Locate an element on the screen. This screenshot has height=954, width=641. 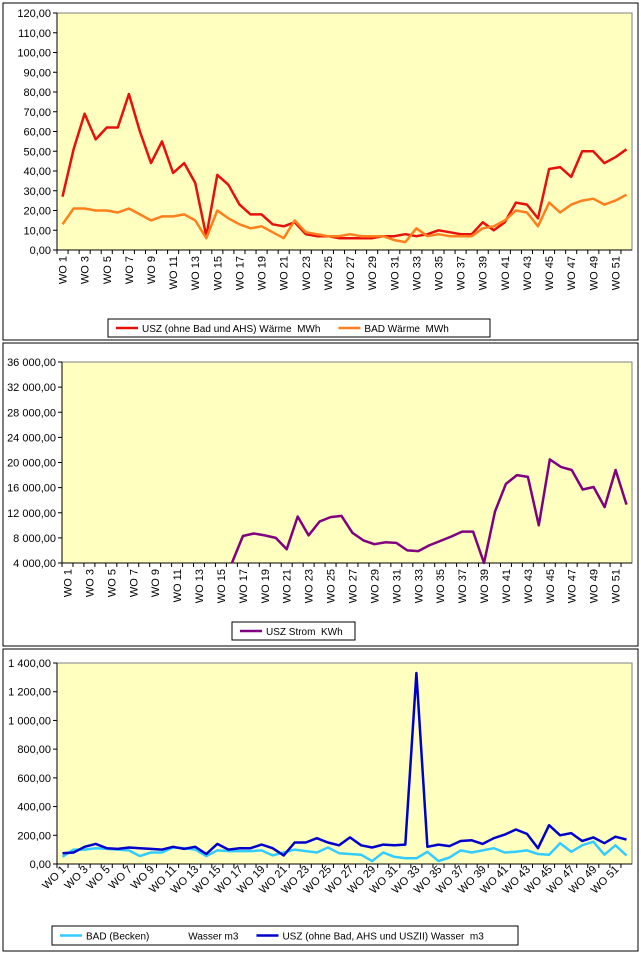
legend-label: USZ (ohne Bad, AHS und USZII) Wasser m3 is located at coordinates (383, 937).